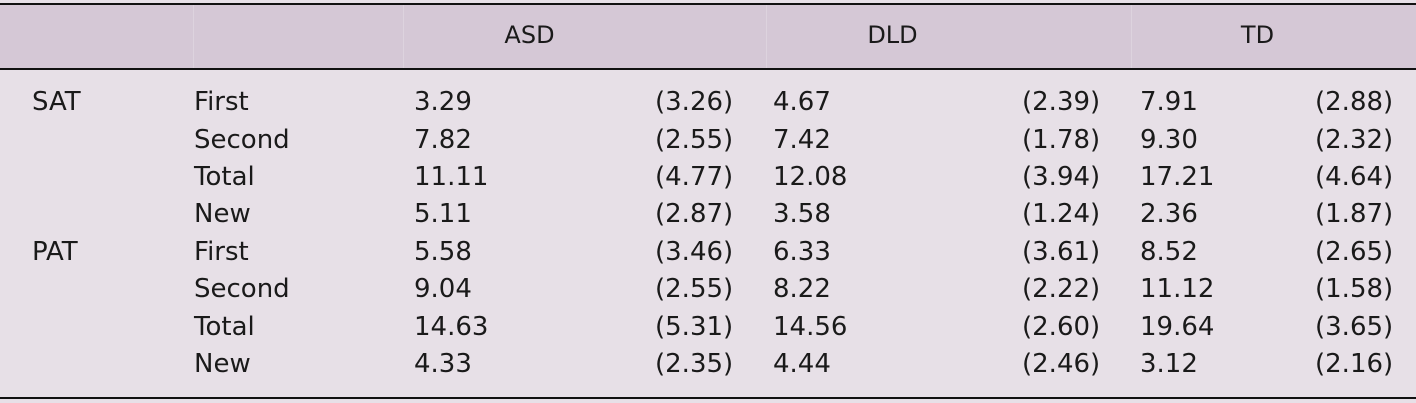 The image size is (1416, 403). Describe the element at coordinates (694, 363) in the screenshot. I see `sd-cell: (2.35)` at that location.